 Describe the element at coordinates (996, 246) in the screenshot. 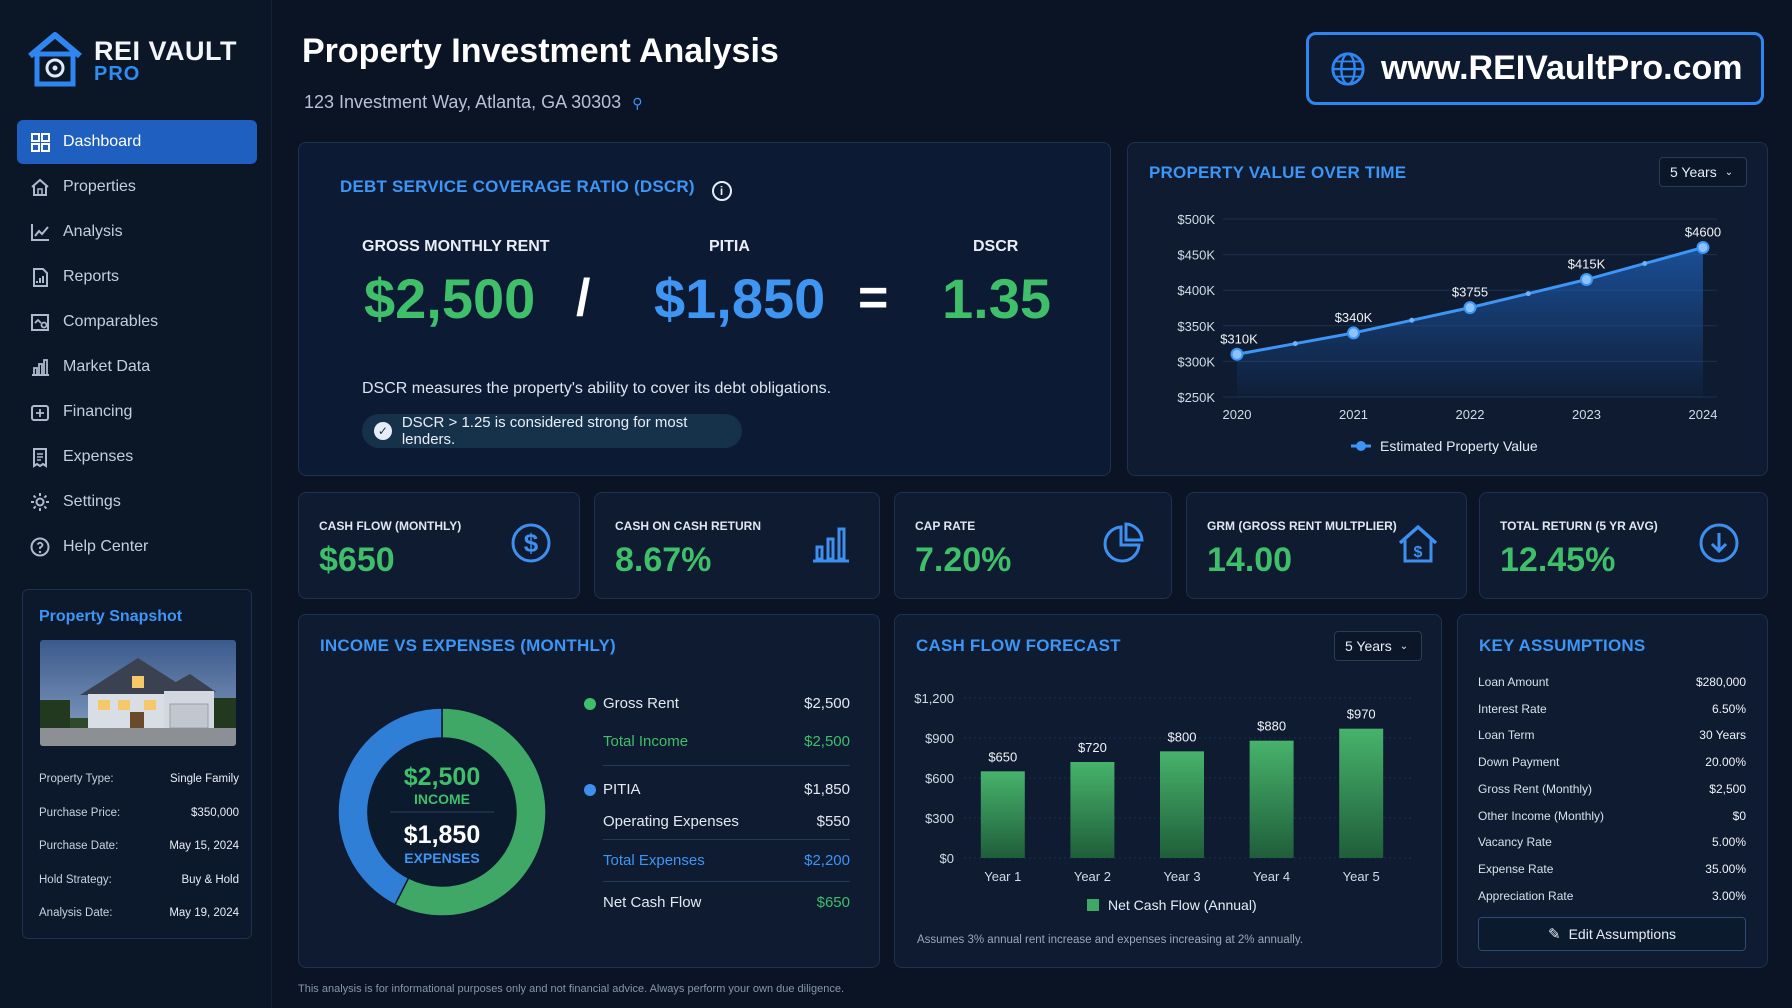

I see `dscr-label: DSCR` at that location.